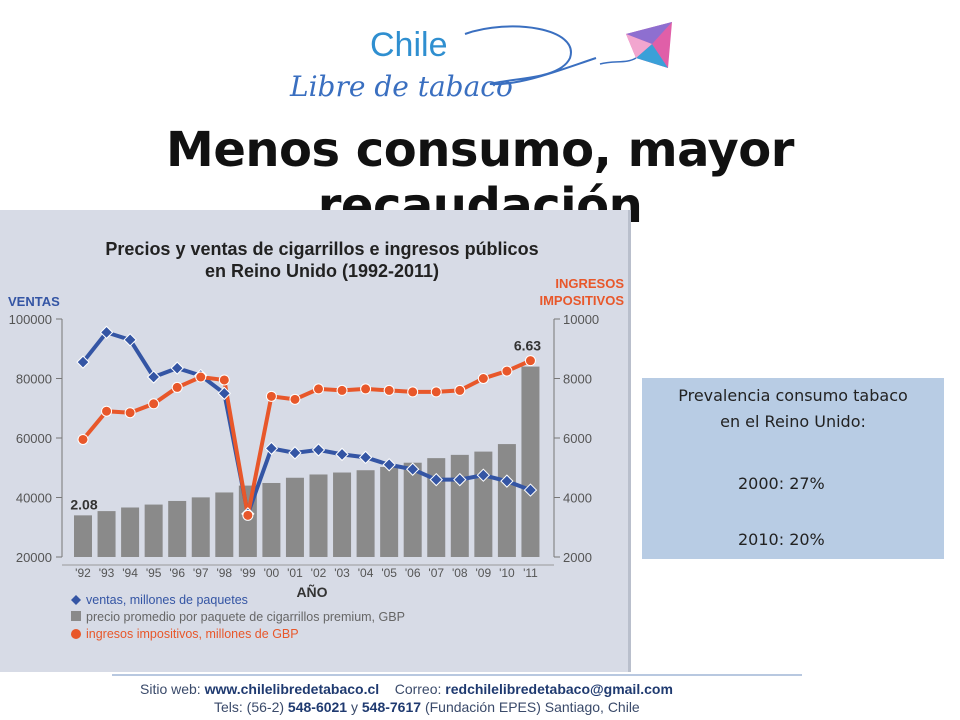 The image size is (960, 720). Describe the element at coordinates (83, 573) in the screenshot. I see `x-tick-label: '92` at that location.